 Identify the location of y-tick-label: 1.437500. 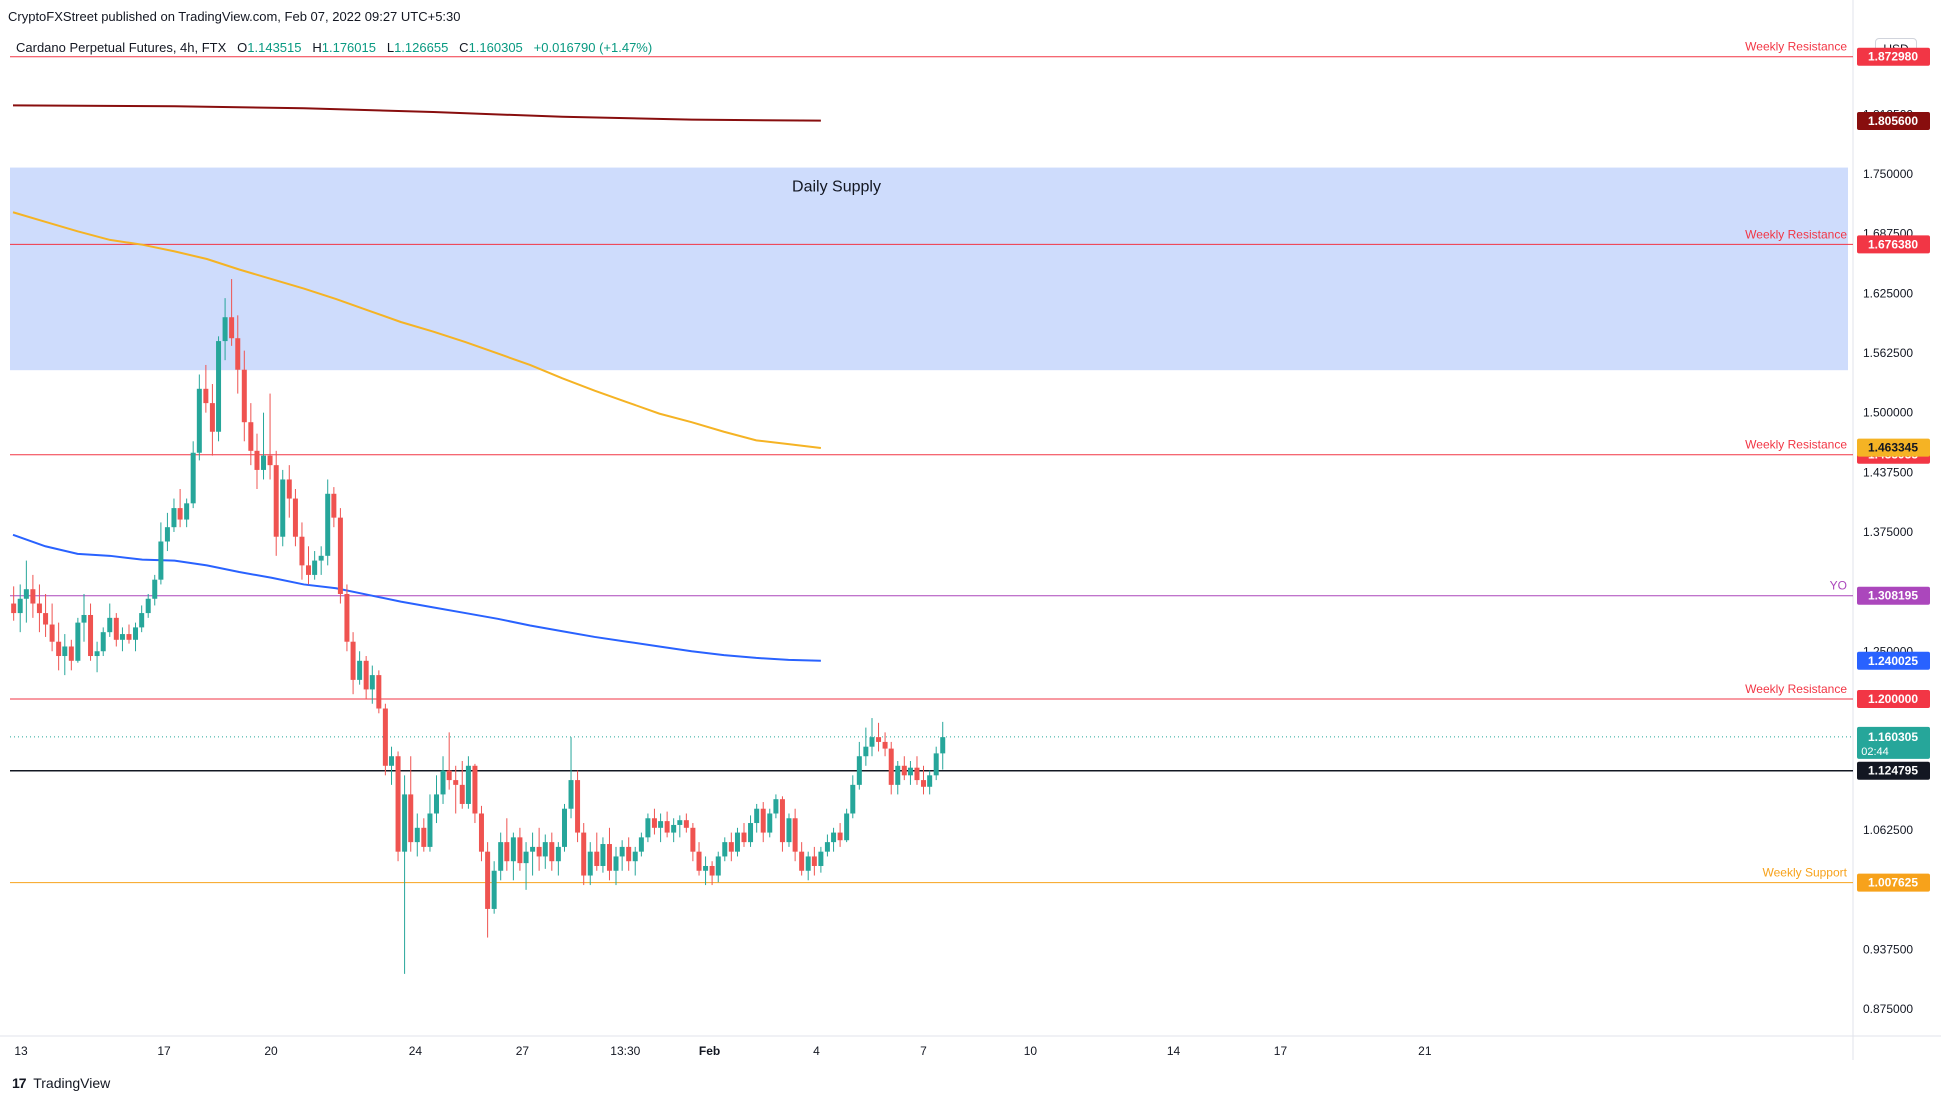
(1888, 472).